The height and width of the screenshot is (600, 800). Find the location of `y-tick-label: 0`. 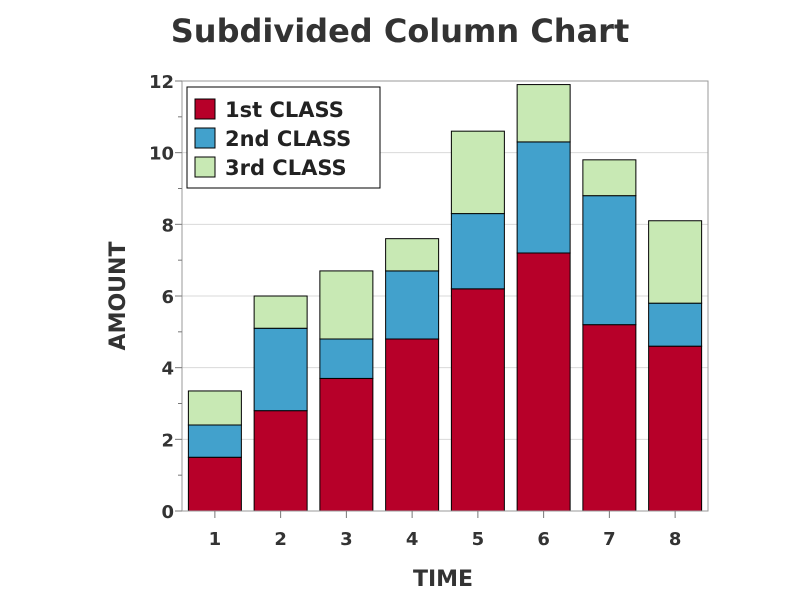

y-tick-label: 0 is located at coordinates (167, 512).